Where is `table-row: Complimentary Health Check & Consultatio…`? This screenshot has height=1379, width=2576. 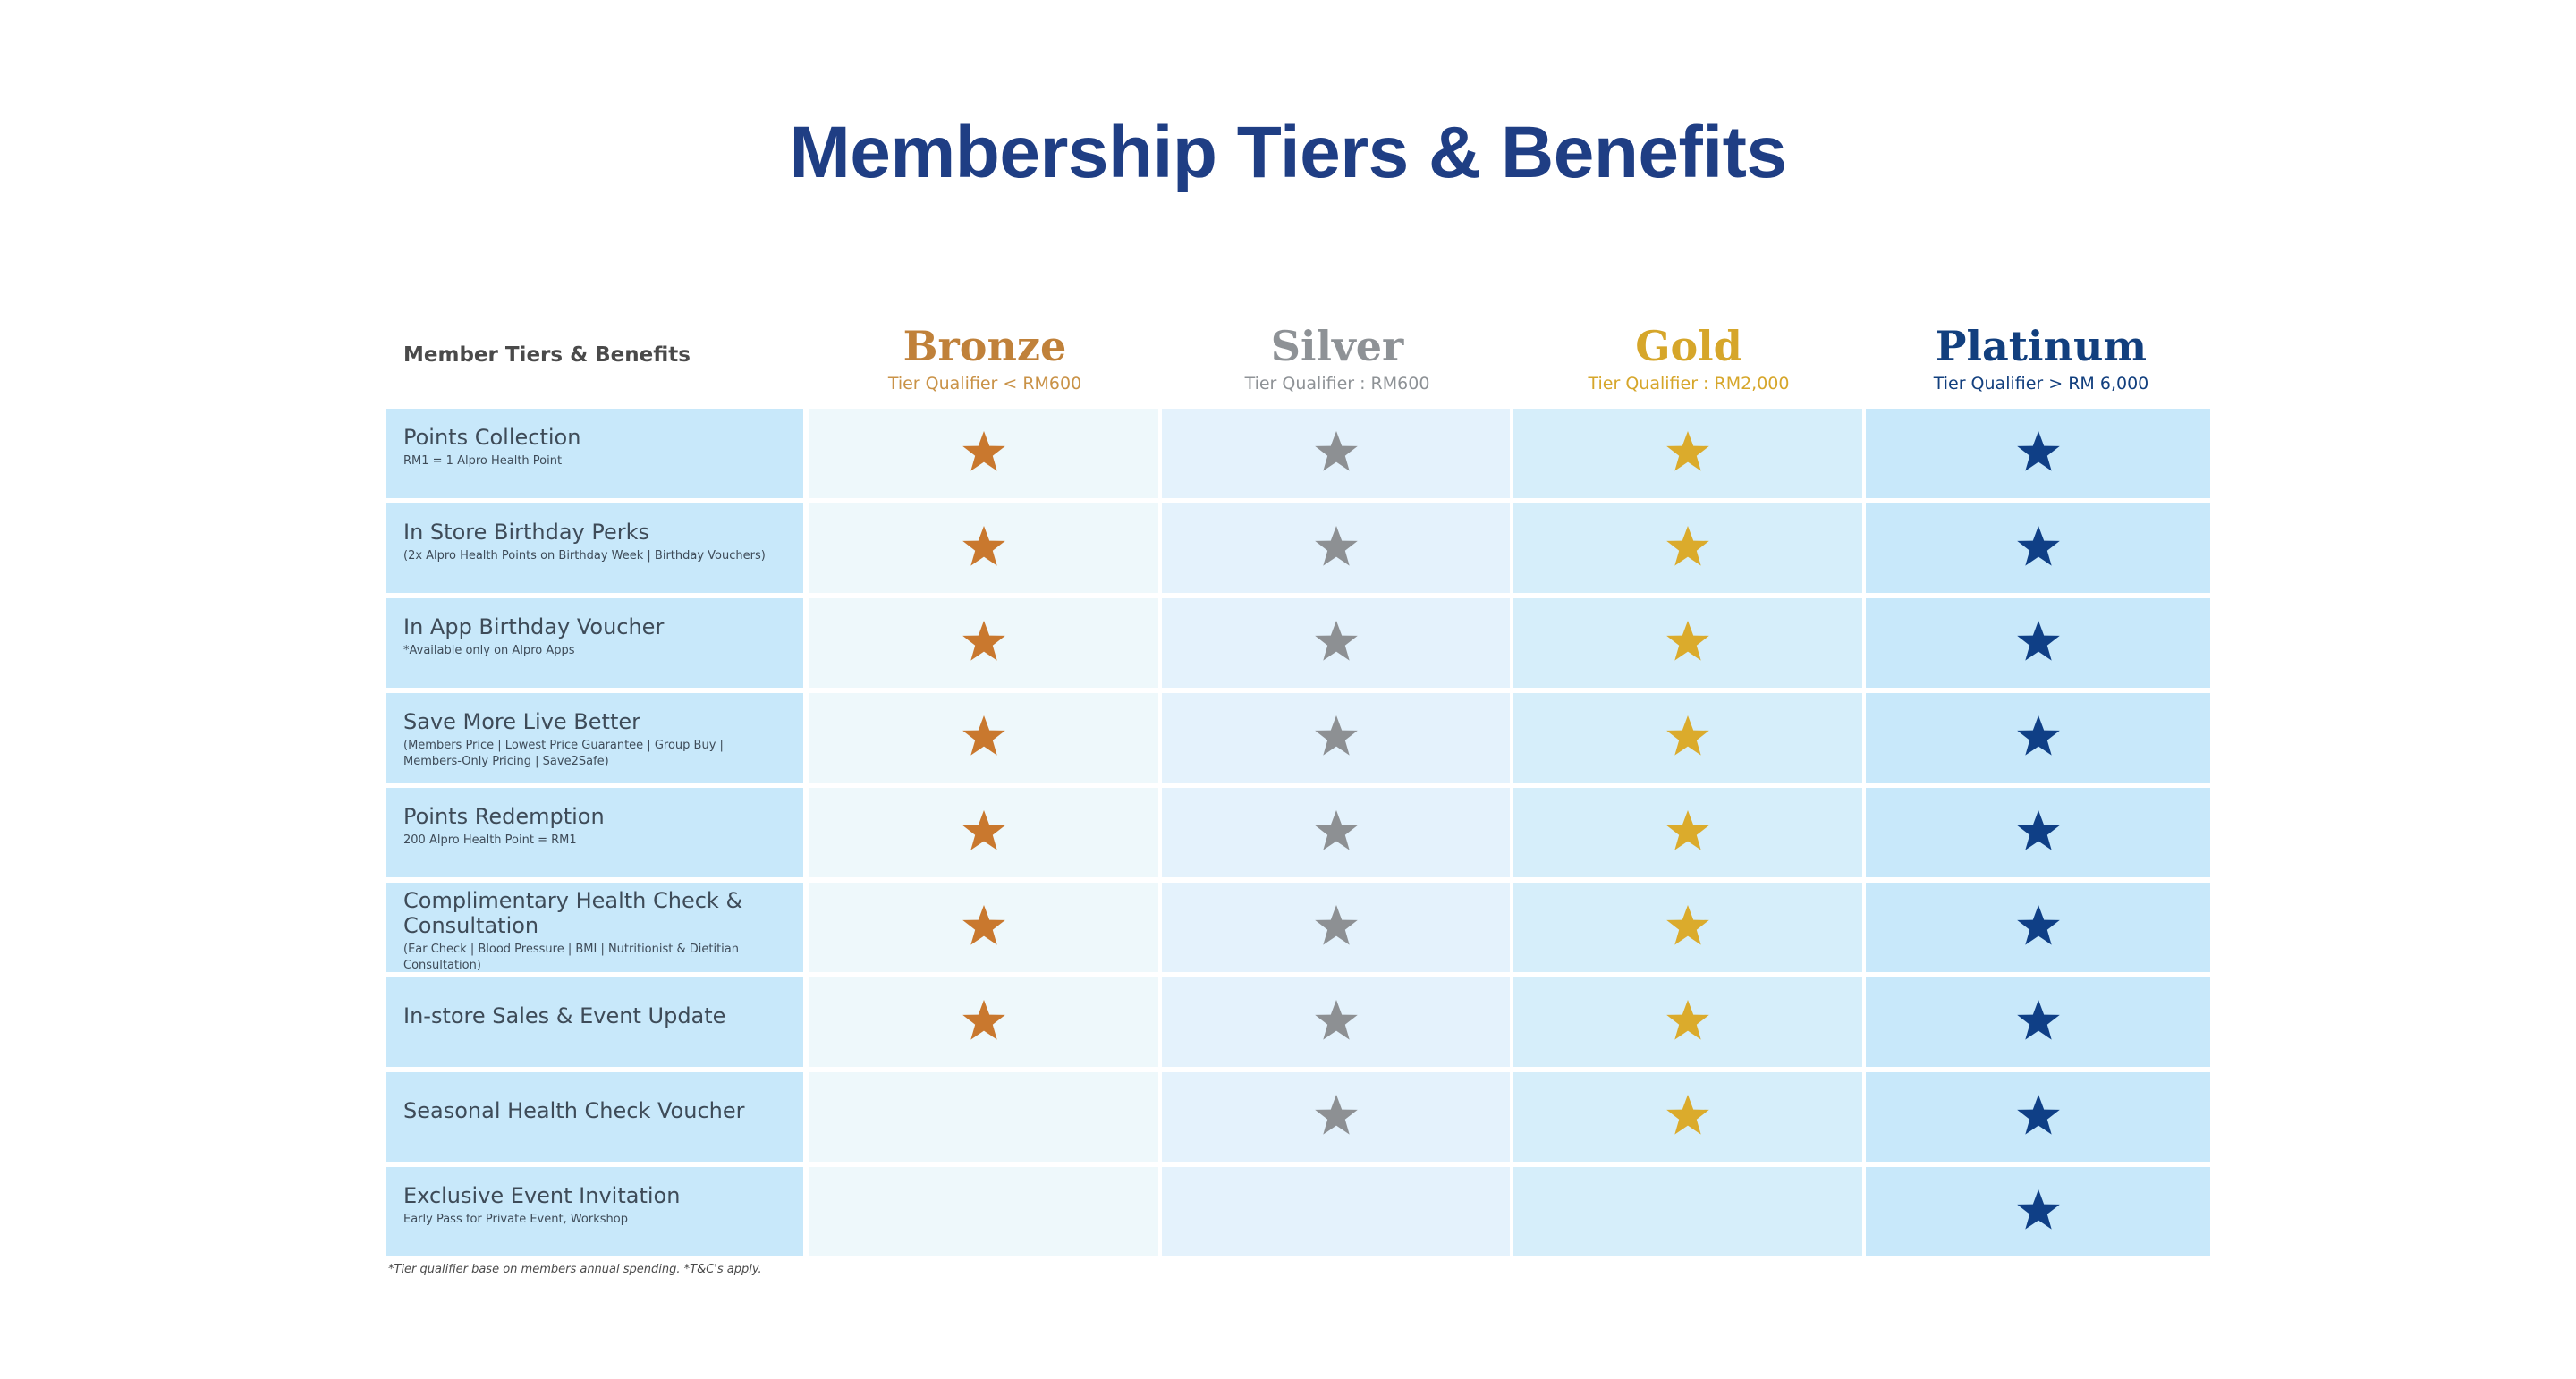 table-row: Complimentary Health Check & Consultatio… is located at coordinates (1298, 927).